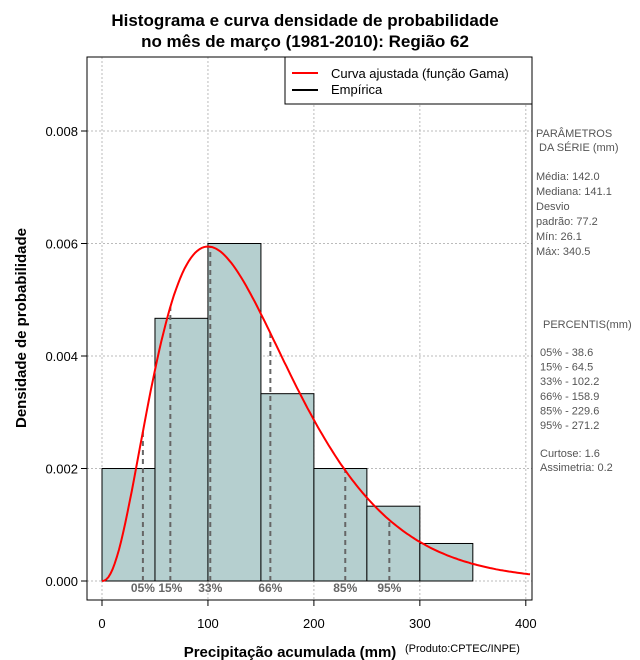 The height and width of the screenshot is (660, 640). What do you see at coordinates (567, 222) in the screenshot?
I see `param-line: padrão: 77.2` at bounding box center [567, 222].